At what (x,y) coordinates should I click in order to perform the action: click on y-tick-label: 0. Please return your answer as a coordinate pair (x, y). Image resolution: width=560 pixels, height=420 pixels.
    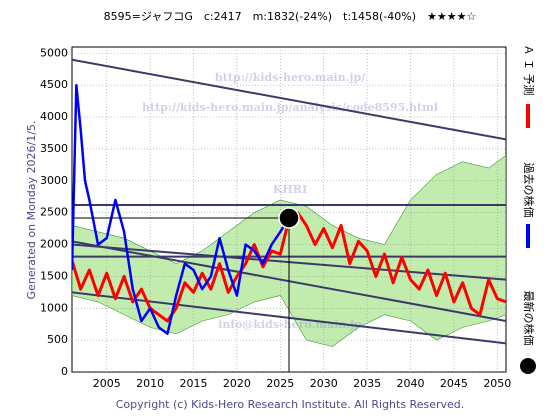
    Looking at the image, I should click on (64, 371).